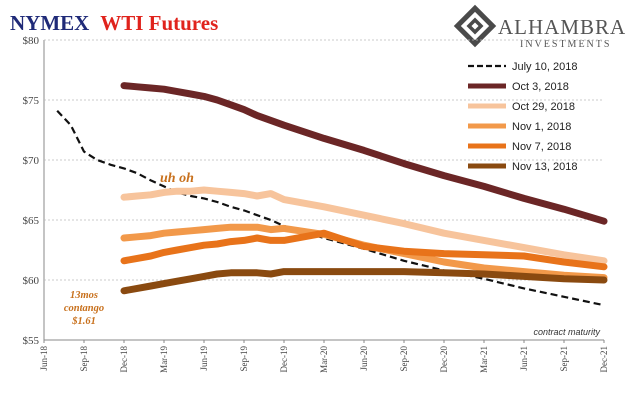 The width and height of the screenshot is (641, 401). Describe the element at coordinates (541, 147) in the screenshot. I see `legend-label-nov7: Nov 7, 2018` at that location.